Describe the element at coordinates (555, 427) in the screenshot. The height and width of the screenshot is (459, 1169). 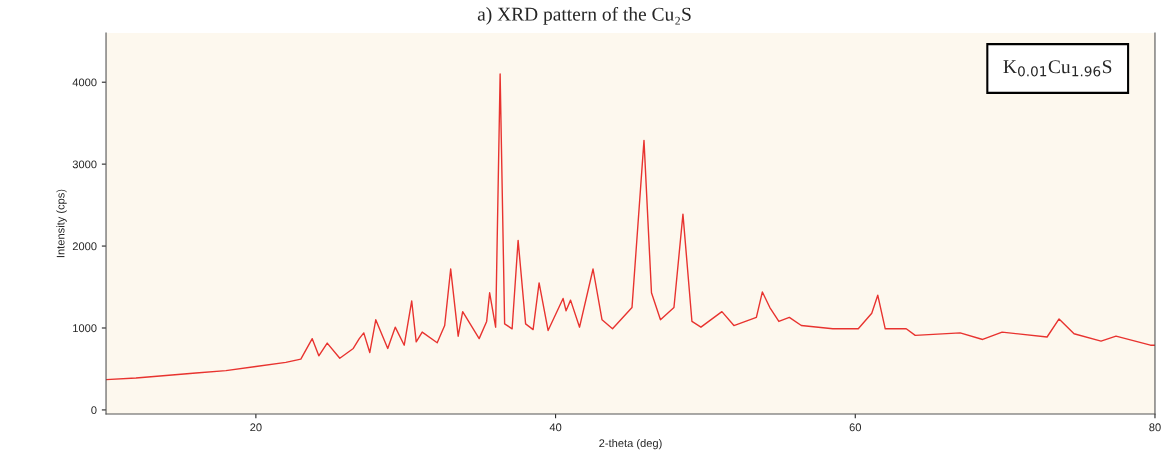
I see `x-tick-label: 40` at that location.